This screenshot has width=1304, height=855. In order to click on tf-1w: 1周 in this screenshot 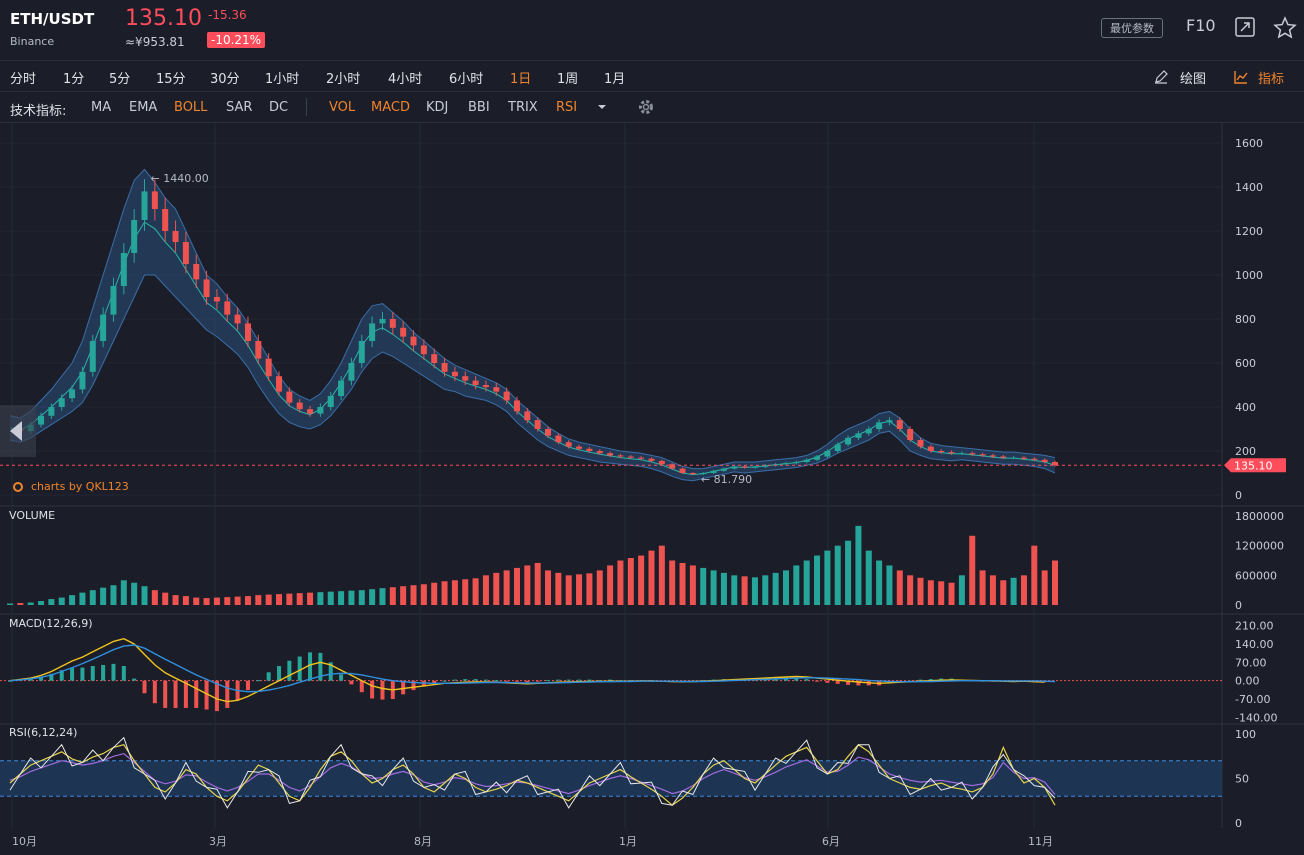, I will do `click(568, 79)`.